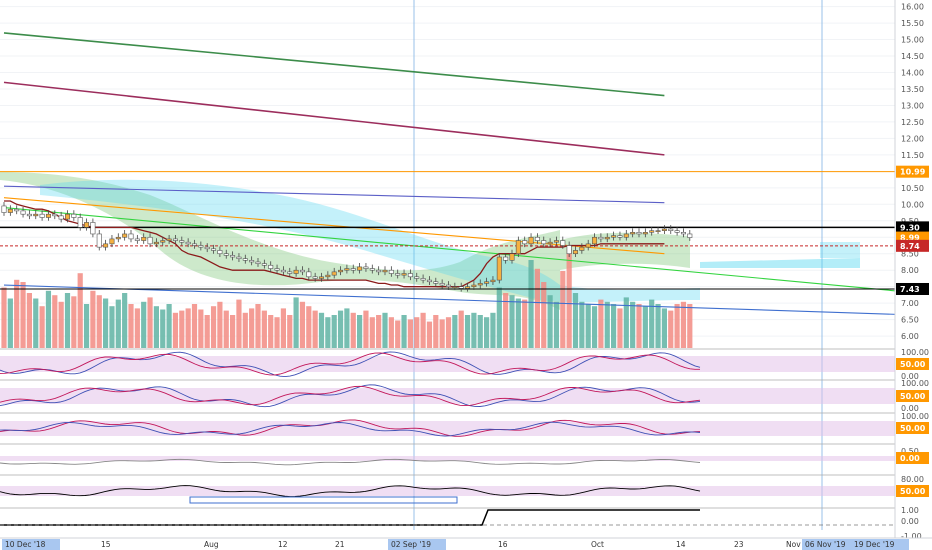  What do you see at coordinates (825, 544) in the screenshot?
I see `time-label: 06 Nov '19` at bounding box center [825, 544].